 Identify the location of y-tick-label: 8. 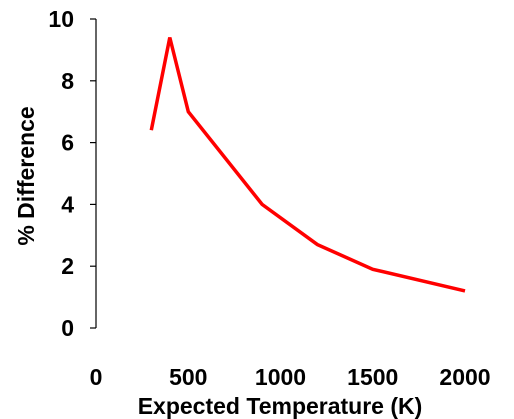
(67, 81).